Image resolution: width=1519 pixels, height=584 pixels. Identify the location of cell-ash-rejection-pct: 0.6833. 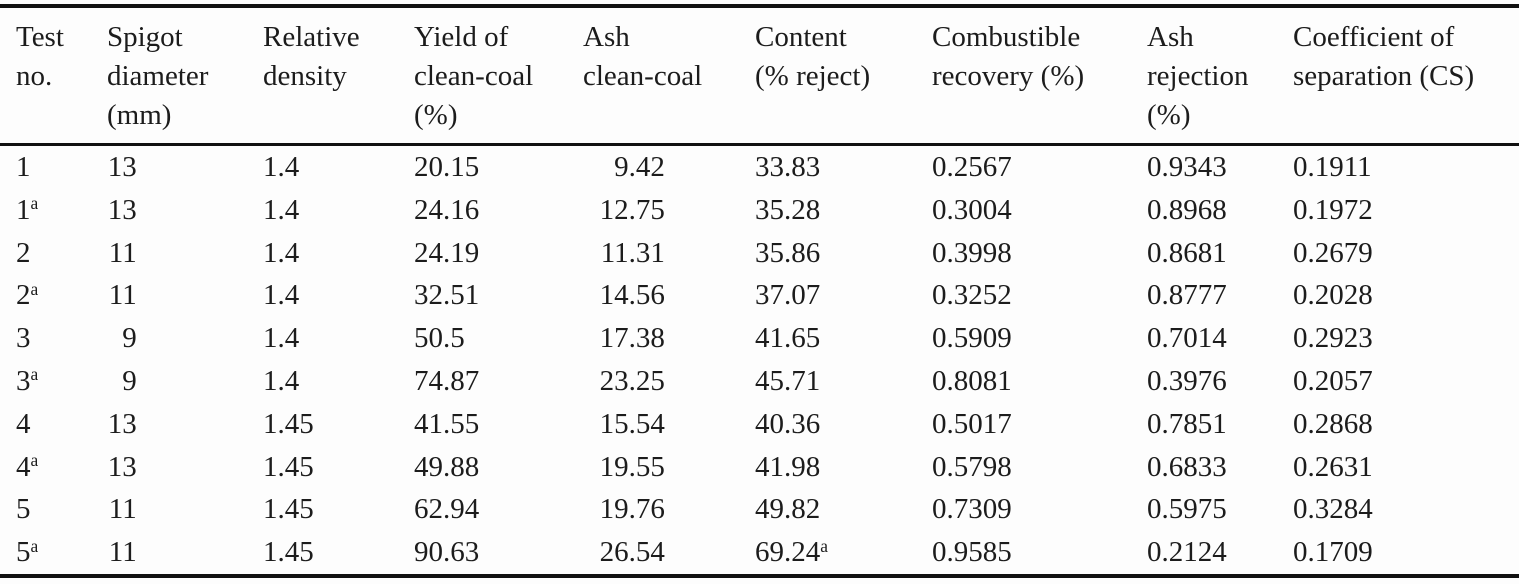
(1187, 466).